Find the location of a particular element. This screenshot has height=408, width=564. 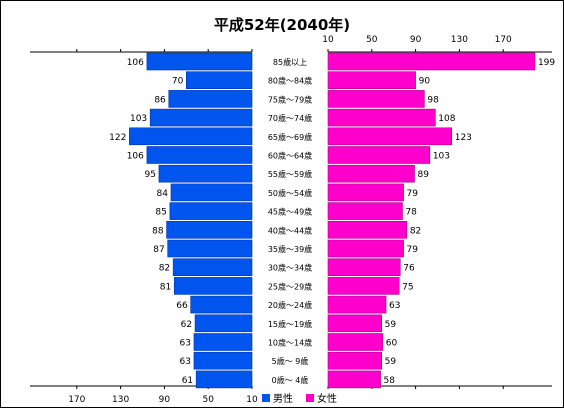

female-value-label: 78 is located at coordinates (411, 213).